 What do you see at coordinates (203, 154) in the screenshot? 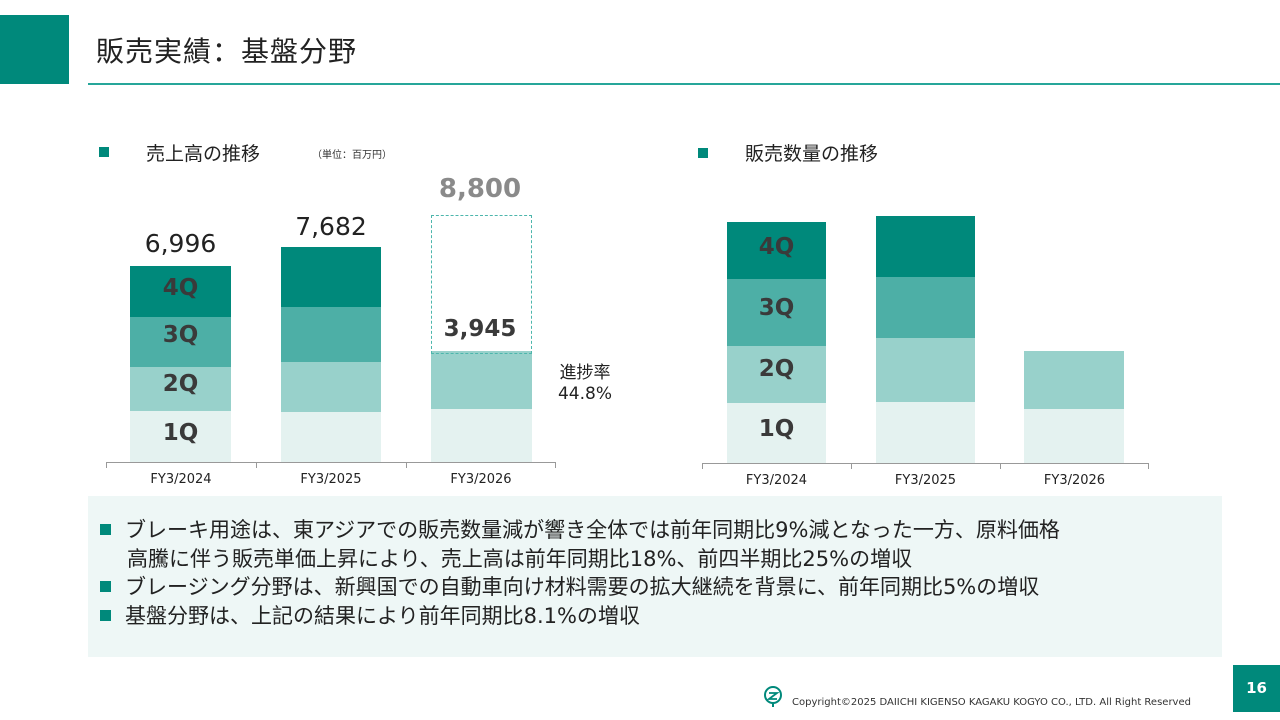
I see `sales-chart-label: 売上高の推移` at bounding box center [203, 154].